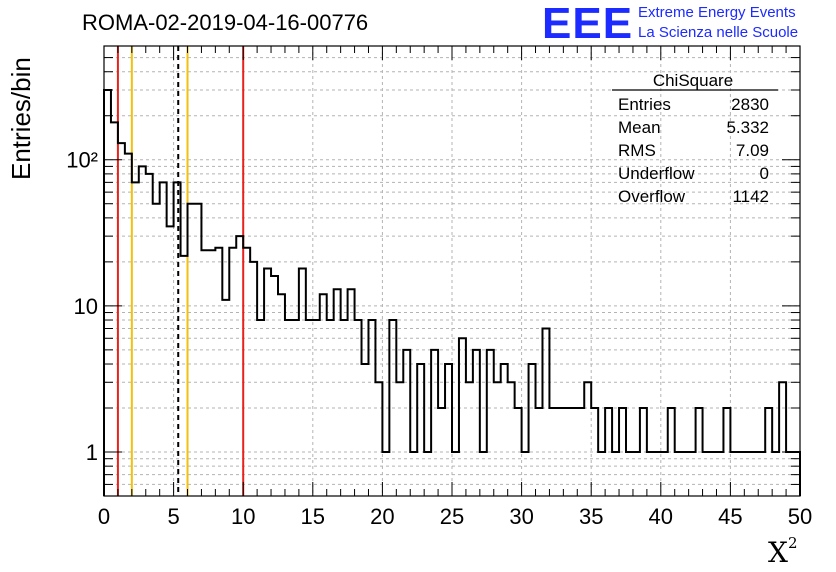 The width and height of the screenshot is (836, 572). What do you see at coordinates (693, 80) in the screenshot?
I see `stats-title: ChiSquare` at bounding box center [693, 80].